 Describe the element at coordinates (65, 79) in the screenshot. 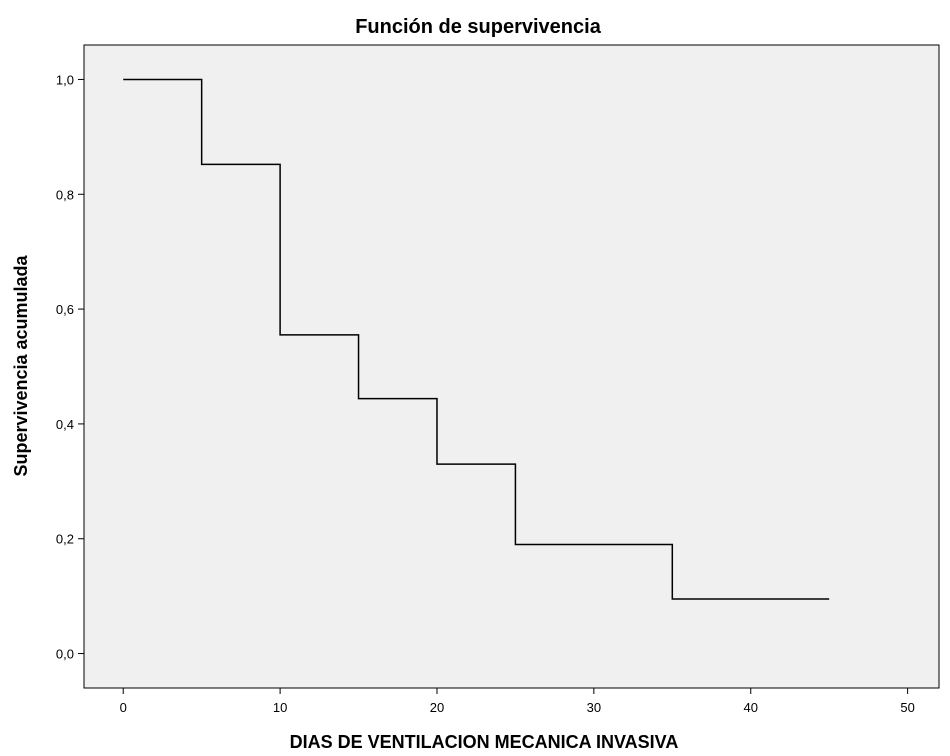

I see `y-tick-label: 1,0` at that location.